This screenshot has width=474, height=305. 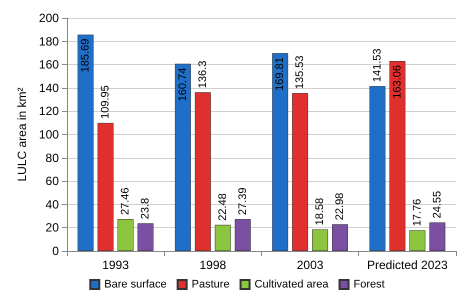 I want to click on data-label: 22.48, so click(x=222, y=207).